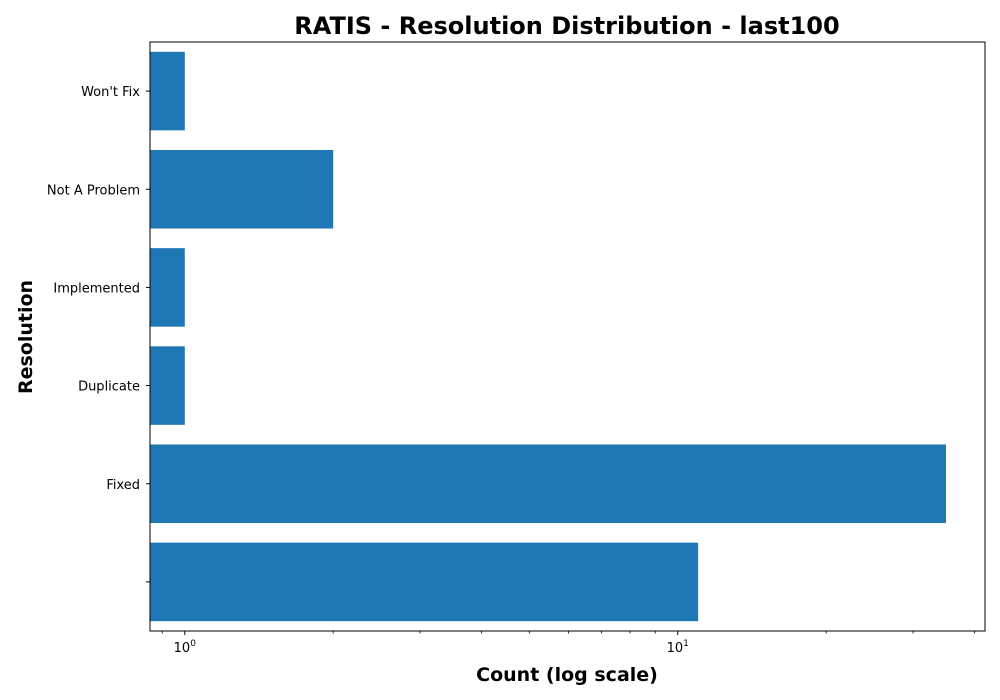 This screenshot has width=1000, height=700. I want to click on y-tick-label: Implemented, so click(96, 288).